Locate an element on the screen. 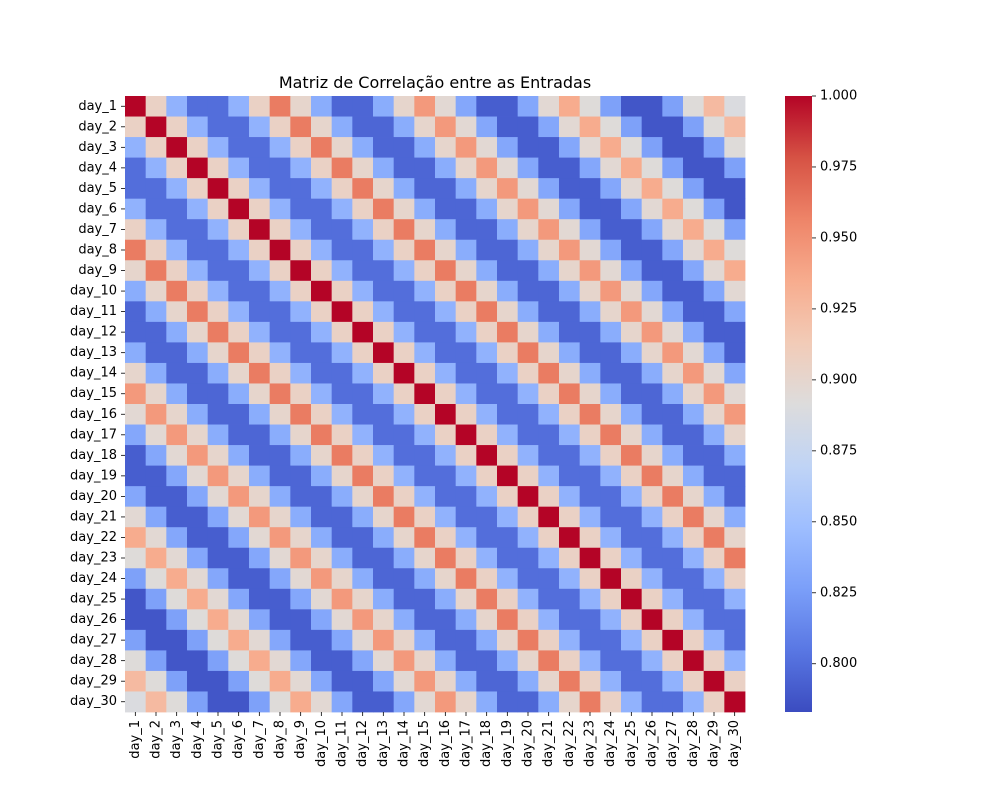 Image resolution: width=1000 pixels, height=800 pixels. y-tick-label: day_13 is located at coordinates (93, 352).